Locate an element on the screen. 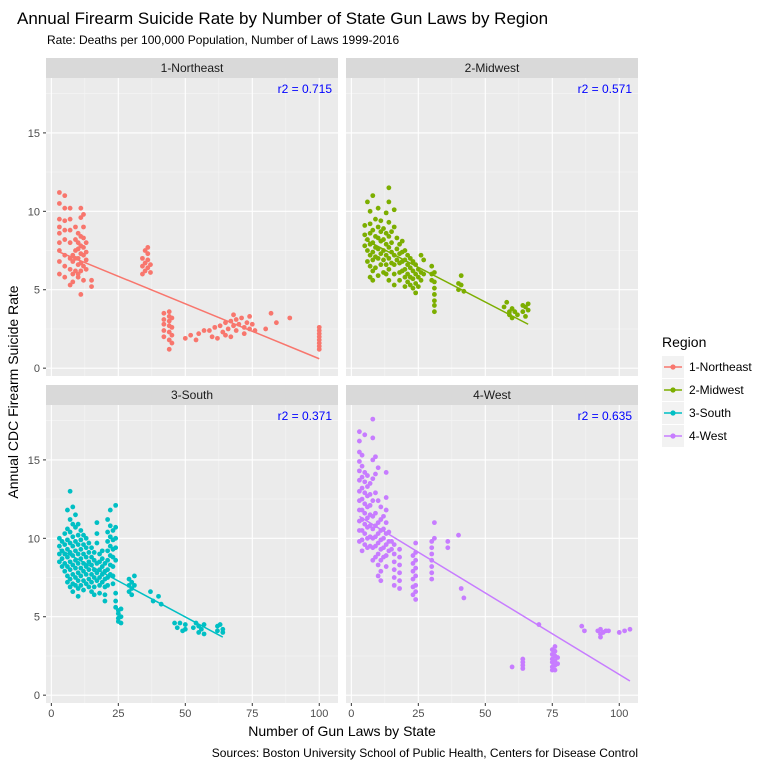  legend-key-point is located at coordinates (673, 367).